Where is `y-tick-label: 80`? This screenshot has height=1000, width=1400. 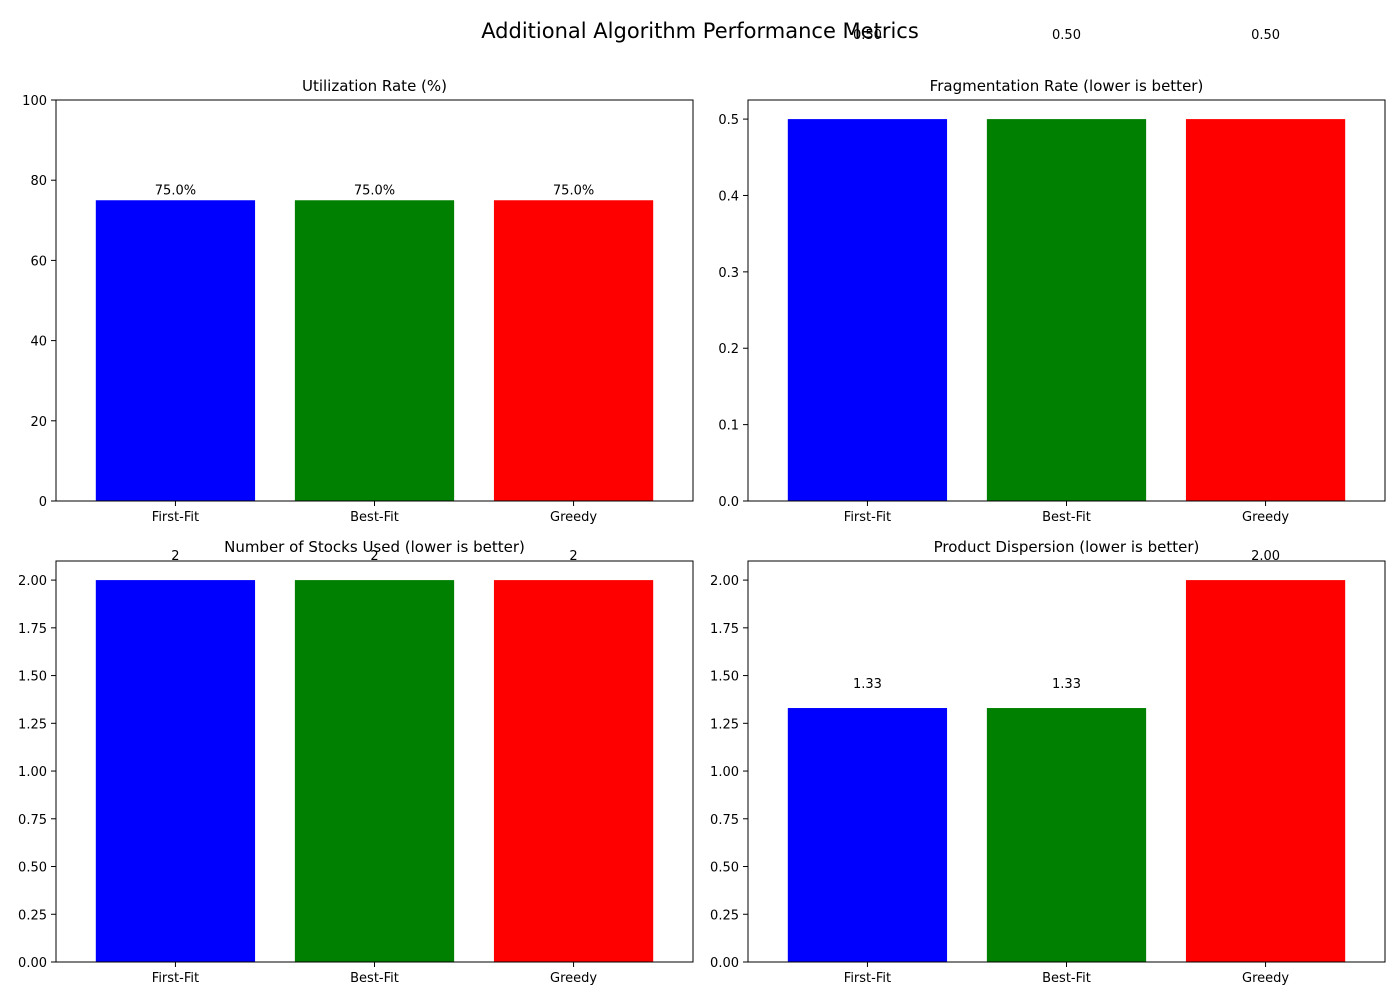 y-tick-label: 80 is located at coordinates (38, 181).